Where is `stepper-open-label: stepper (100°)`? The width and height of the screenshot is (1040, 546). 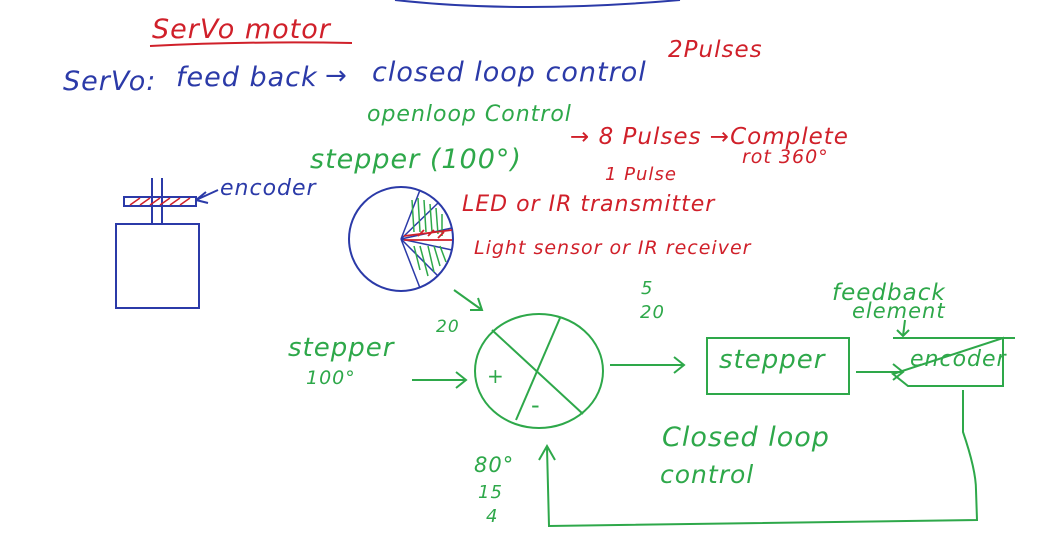 stepper-open-label: stepper (100°) is located at coordinates (416, 159).